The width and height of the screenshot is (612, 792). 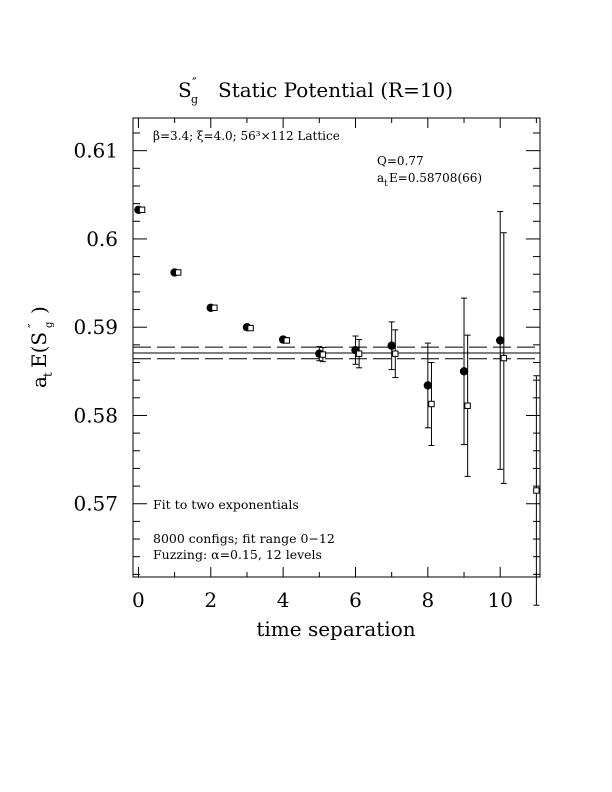 I want to click on ylabel-prefix: a, so click(x=39, y=382).